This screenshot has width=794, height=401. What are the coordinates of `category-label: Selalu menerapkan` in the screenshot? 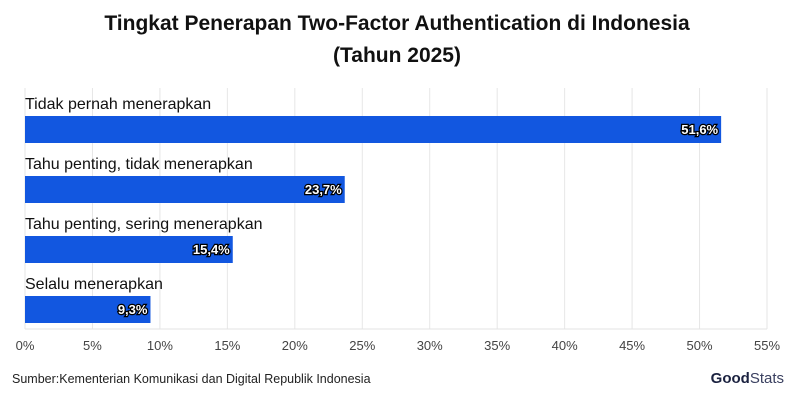 It's located at (94, 284).